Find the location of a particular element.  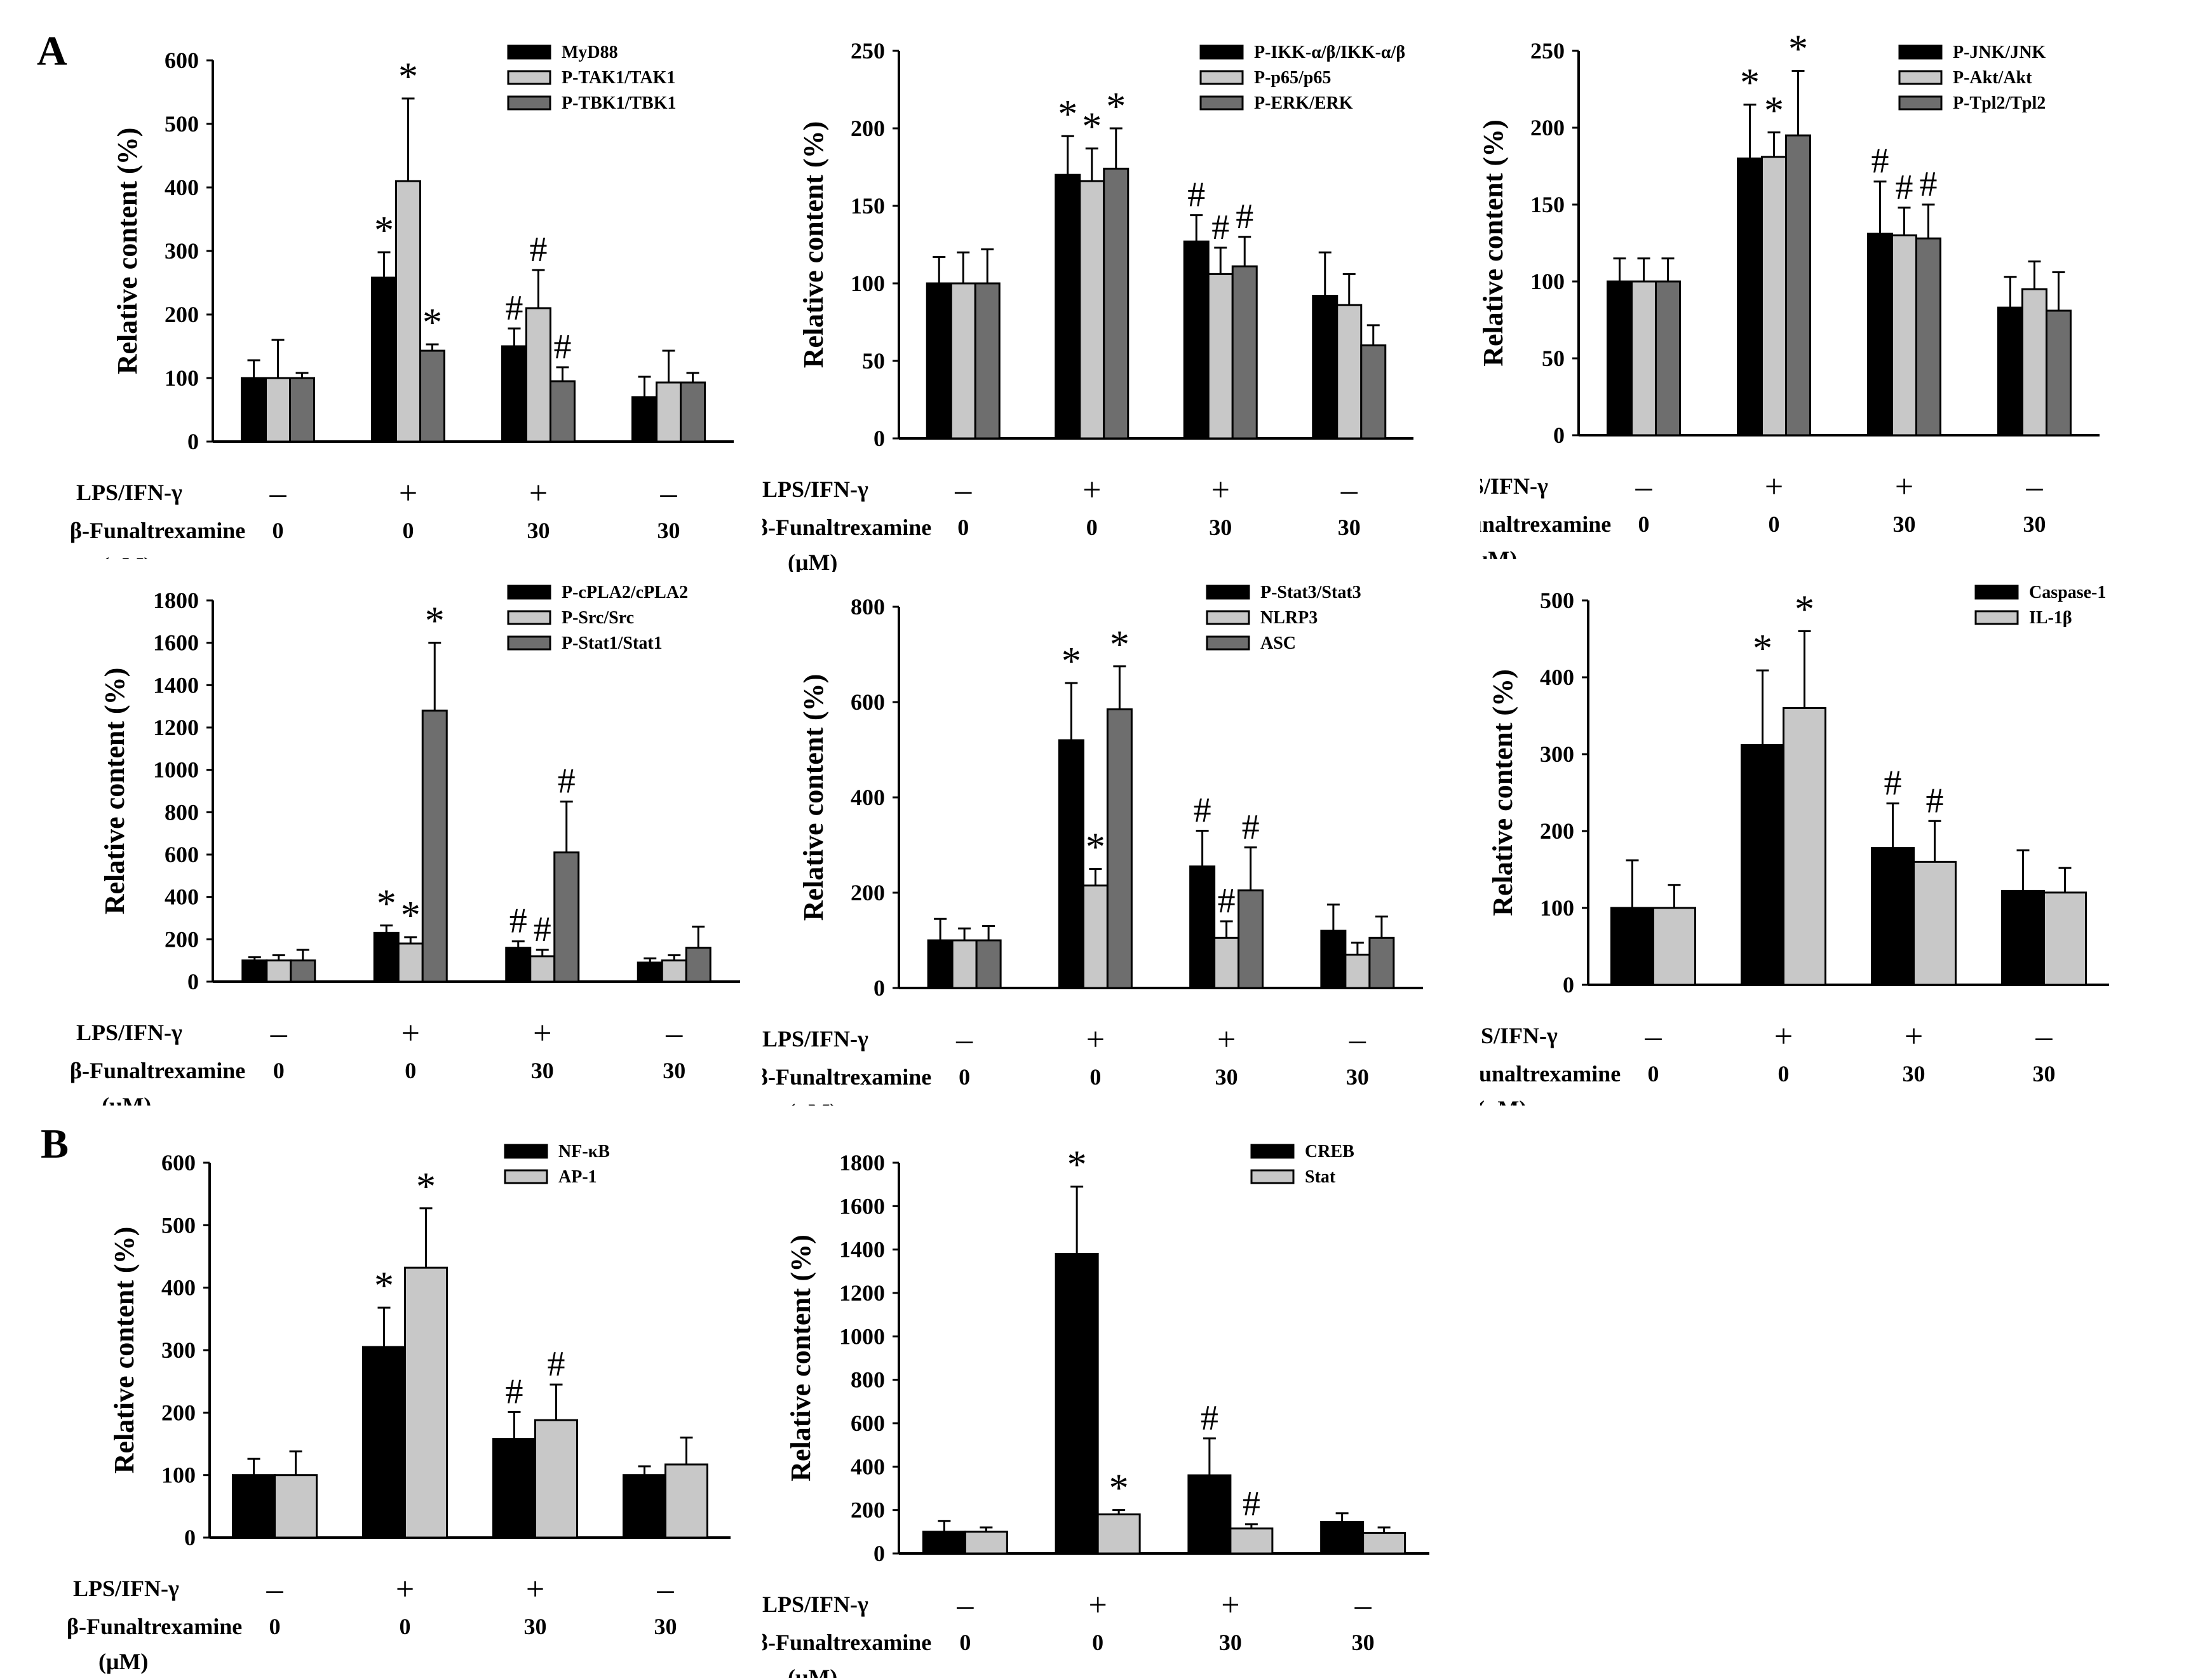

bar-P-TAK1/TAK1 is located at coordinates (278, 410).